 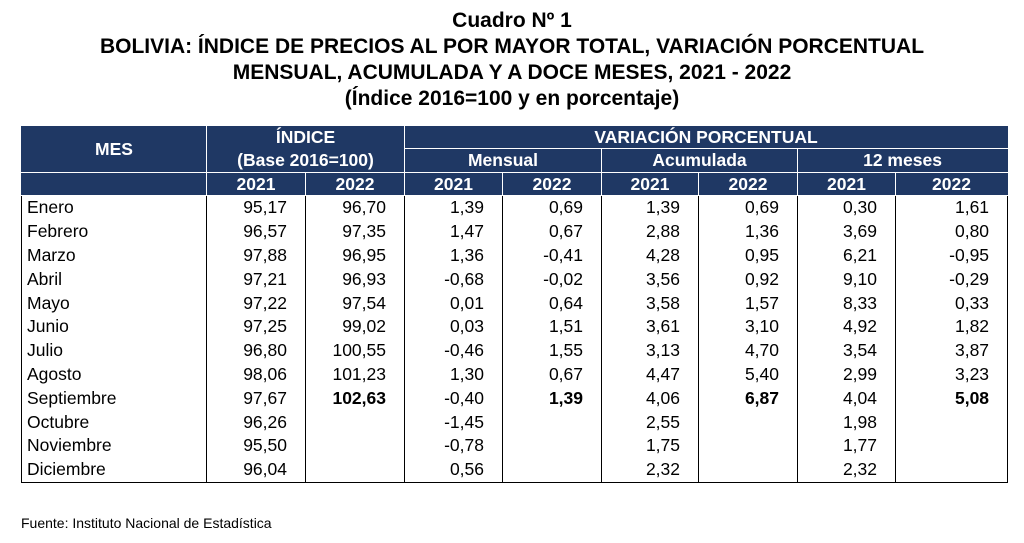 What do you see at coordinates (650, 231) in the screenshot?
I see `value-cell: 2,88` at bounding box center [650, 231].